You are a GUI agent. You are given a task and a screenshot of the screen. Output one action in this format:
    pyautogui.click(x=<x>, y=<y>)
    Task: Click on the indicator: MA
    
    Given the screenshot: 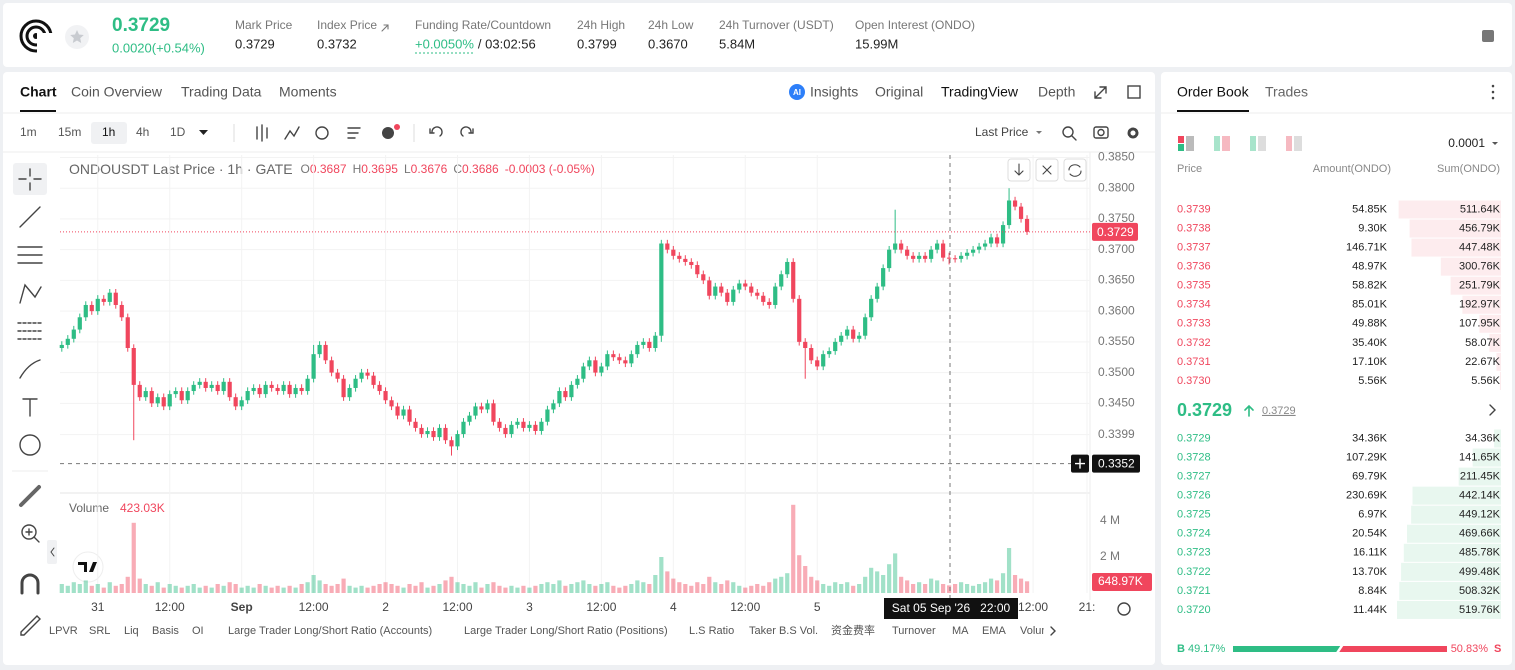 What is the action you would take?
    pyautogui.click(x=960, y=631)
    